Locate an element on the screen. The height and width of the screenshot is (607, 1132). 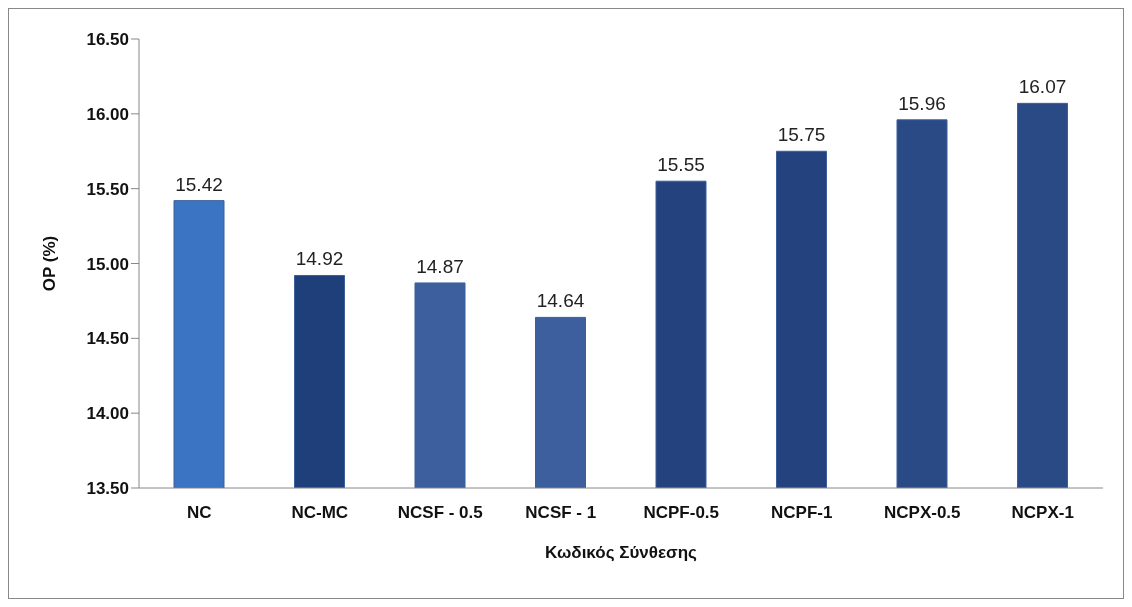
y-tick-label: 13.50 is located at coordinates (107, 489).